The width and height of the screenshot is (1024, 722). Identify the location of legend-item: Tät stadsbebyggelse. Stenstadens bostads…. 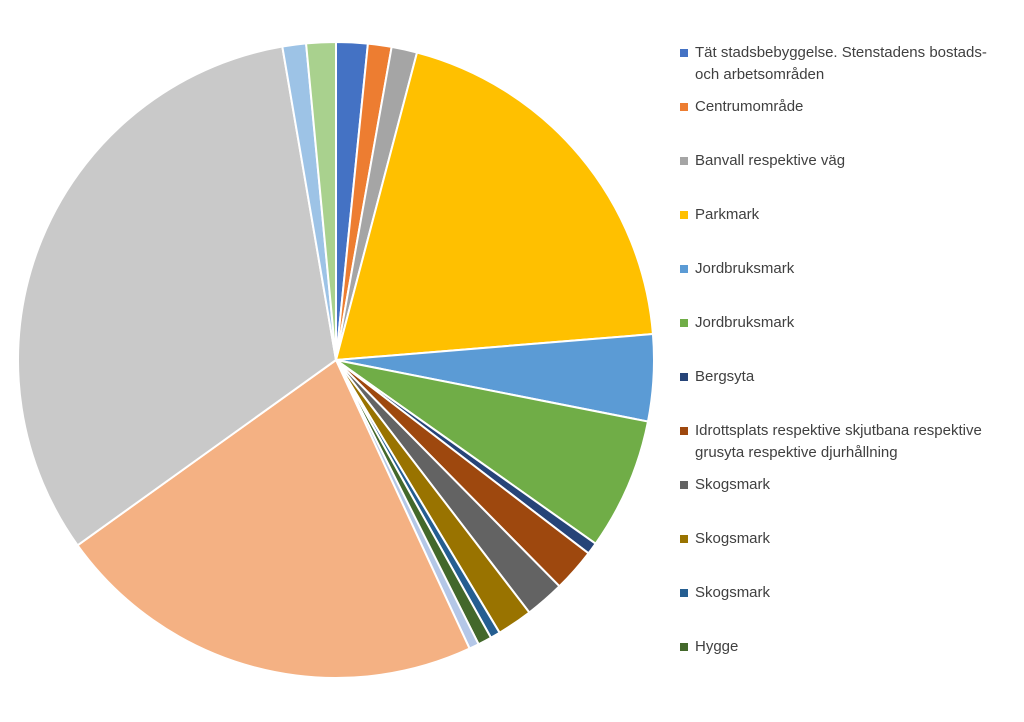
(845, 64).